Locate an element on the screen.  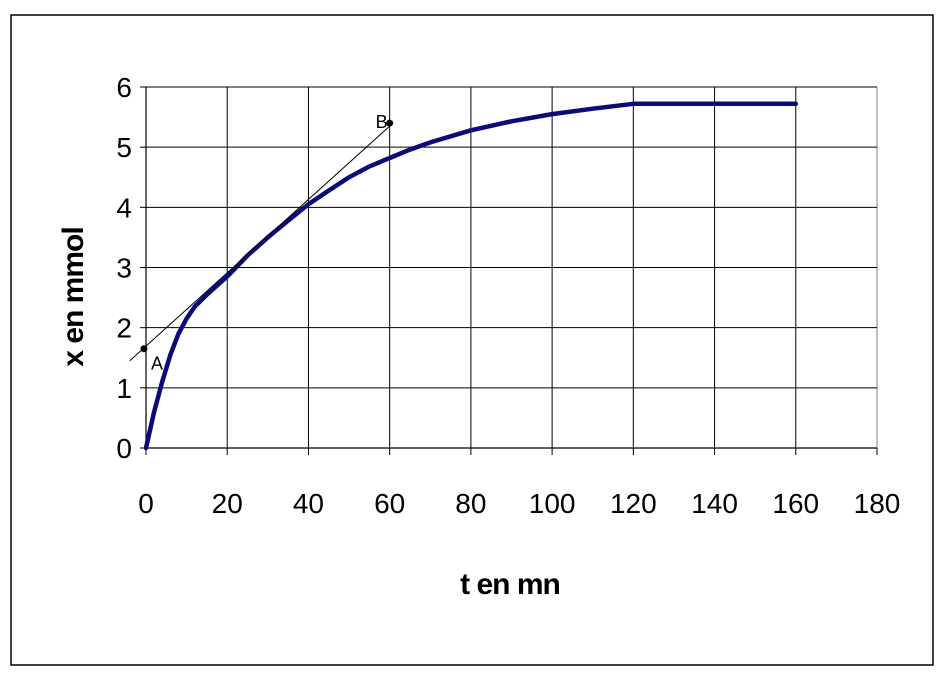
x-tick-label: 0 is located at coordinates (146, 503).